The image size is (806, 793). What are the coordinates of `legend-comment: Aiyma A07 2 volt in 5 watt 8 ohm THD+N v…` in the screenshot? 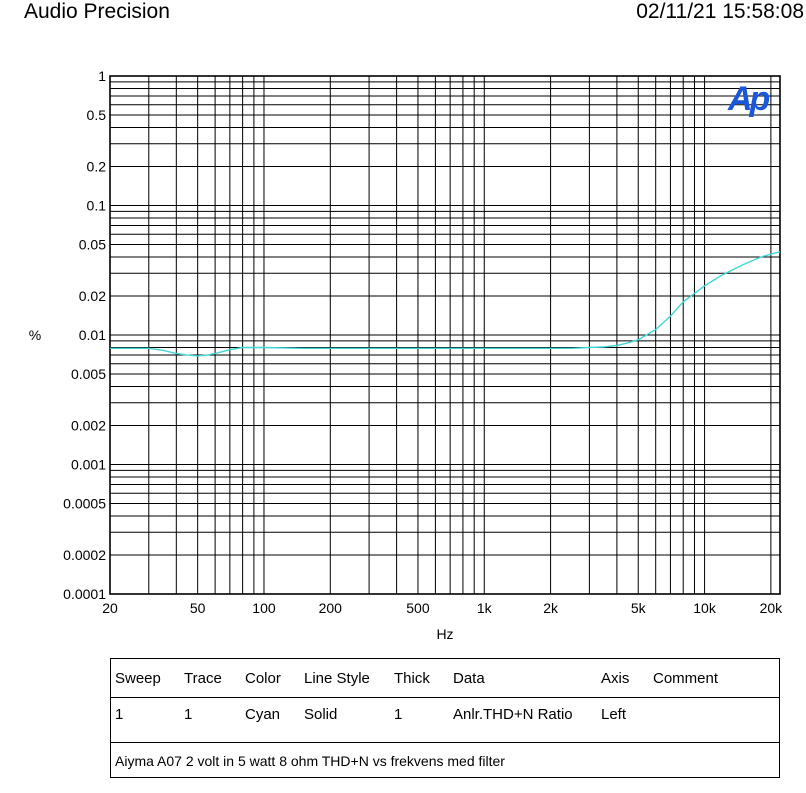 It's located at (310, 761).